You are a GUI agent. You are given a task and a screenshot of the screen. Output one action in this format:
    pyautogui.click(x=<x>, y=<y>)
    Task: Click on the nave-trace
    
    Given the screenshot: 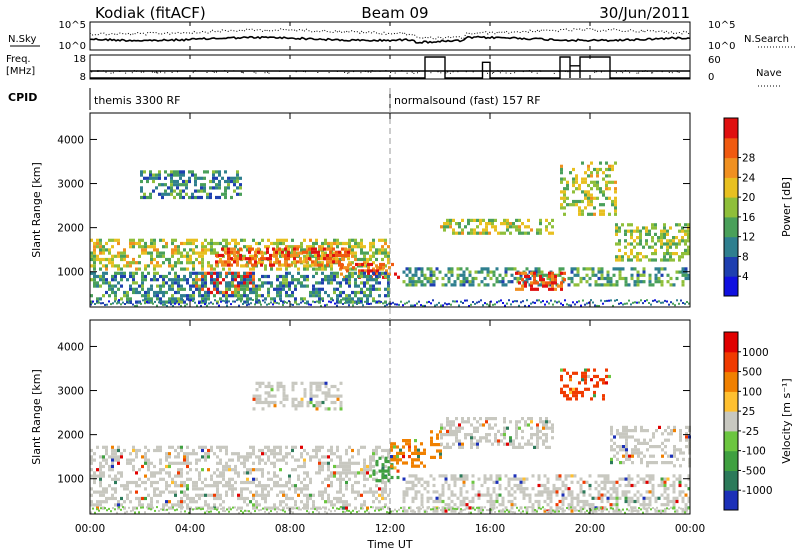 What is the action you would take?
    pyautogui.click(x=390, y=67)
    